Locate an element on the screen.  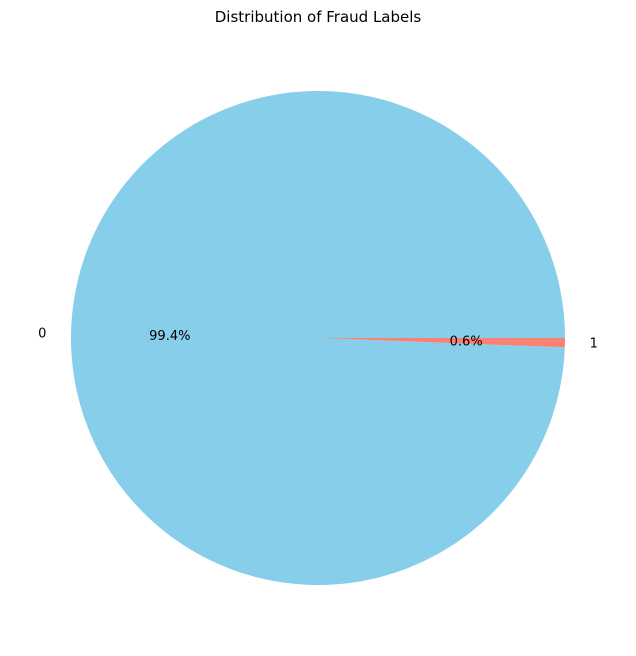
slice-label-0: 0 is located at coordinates (42, 333).